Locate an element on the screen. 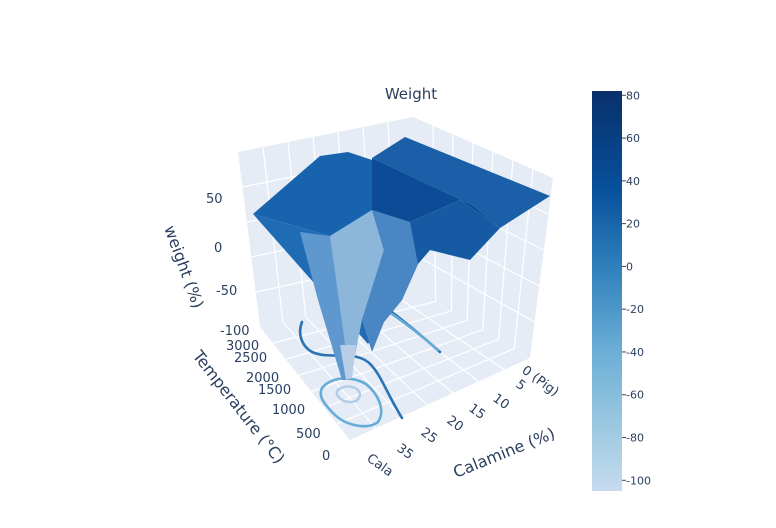  x-tick-label: Cala is located at coordinates (380, 465).